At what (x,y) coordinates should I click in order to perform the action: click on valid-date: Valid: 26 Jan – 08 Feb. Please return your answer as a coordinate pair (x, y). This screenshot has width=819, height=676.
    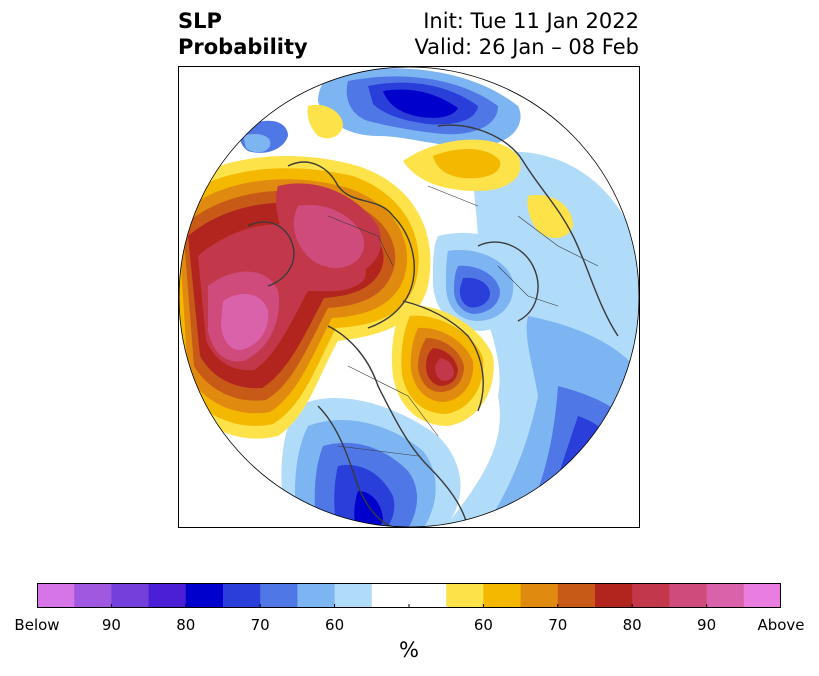
    Looking at the image, I should click on (526, 47).